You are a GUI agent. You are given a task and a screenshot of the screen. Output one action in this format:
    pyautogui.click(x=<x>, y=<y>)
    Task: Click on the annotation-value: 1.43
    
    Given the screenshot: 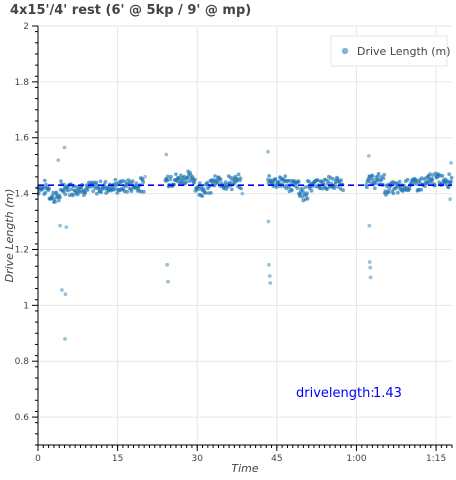 What is the action you would take?
    pyautogui.click(x=387, y=393)
    